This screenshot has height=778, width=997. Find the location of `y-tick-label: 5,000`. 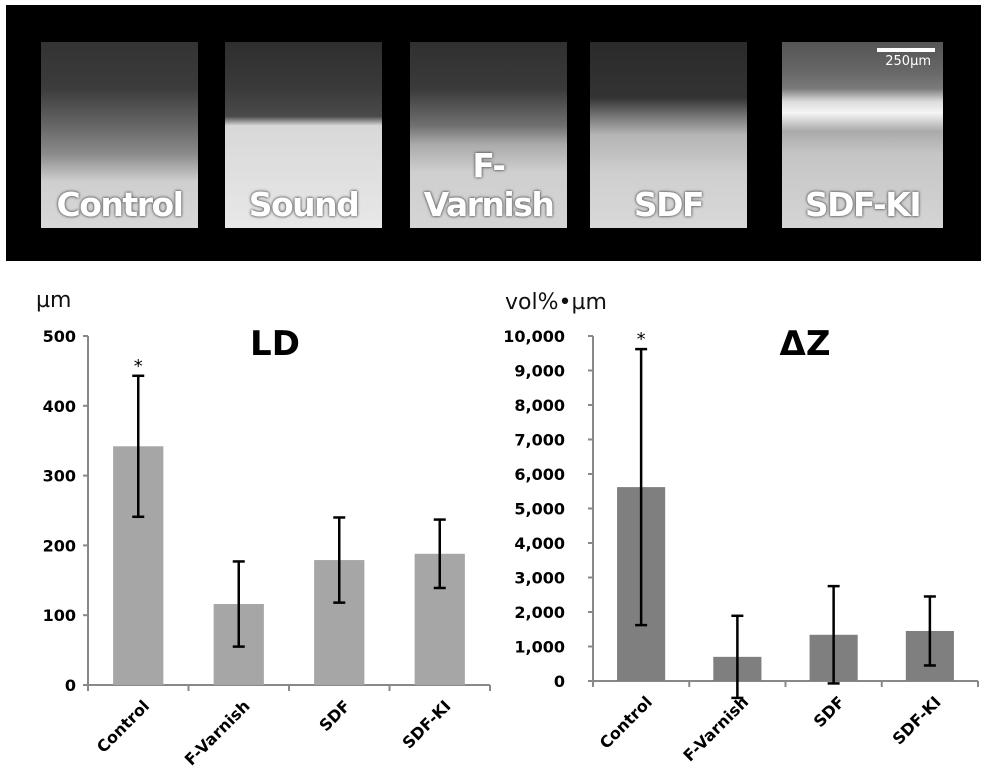

y-tick-label: 5,000 is located at coordinates (539, 509).